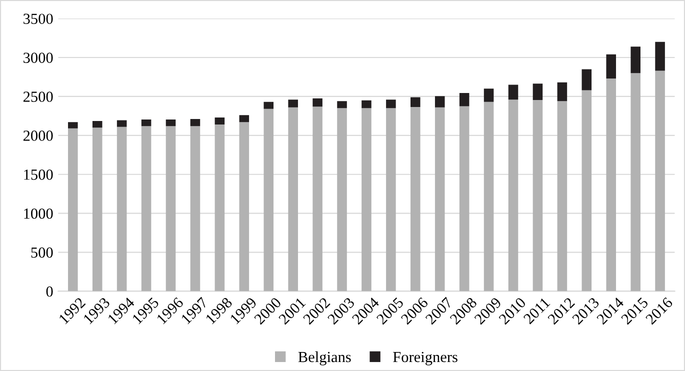 Image resolution: width=685 pixels, height=371 pixels. I want to click on legend-label: Belgians, so click(324, 358).